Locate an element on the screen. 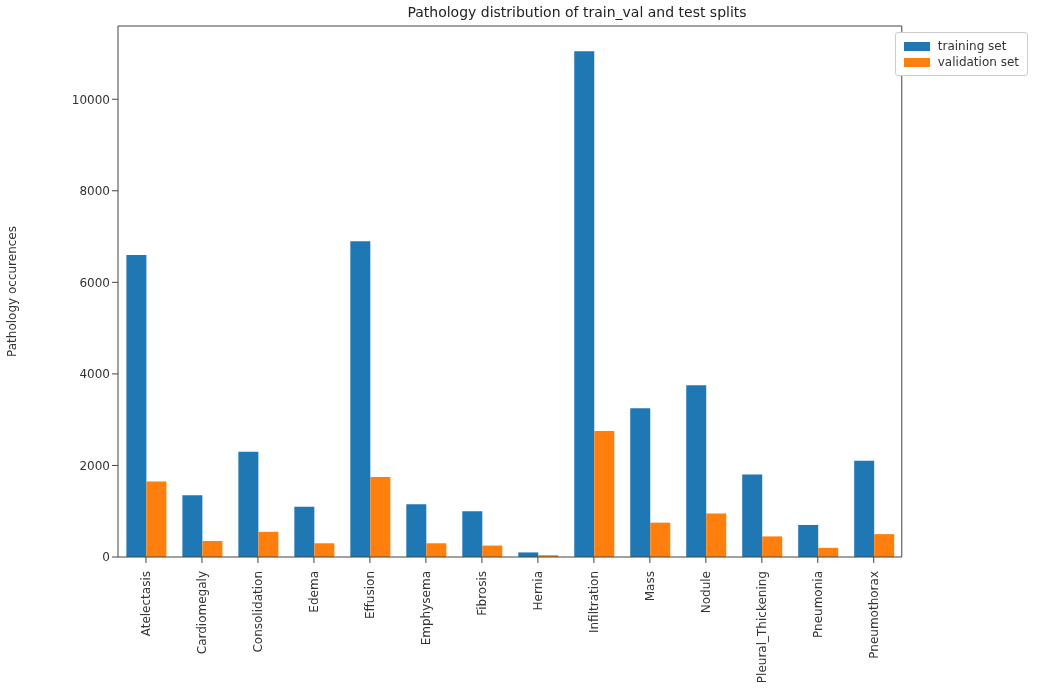  x-tick-label: Nodule is located at coordinates (705, 592).